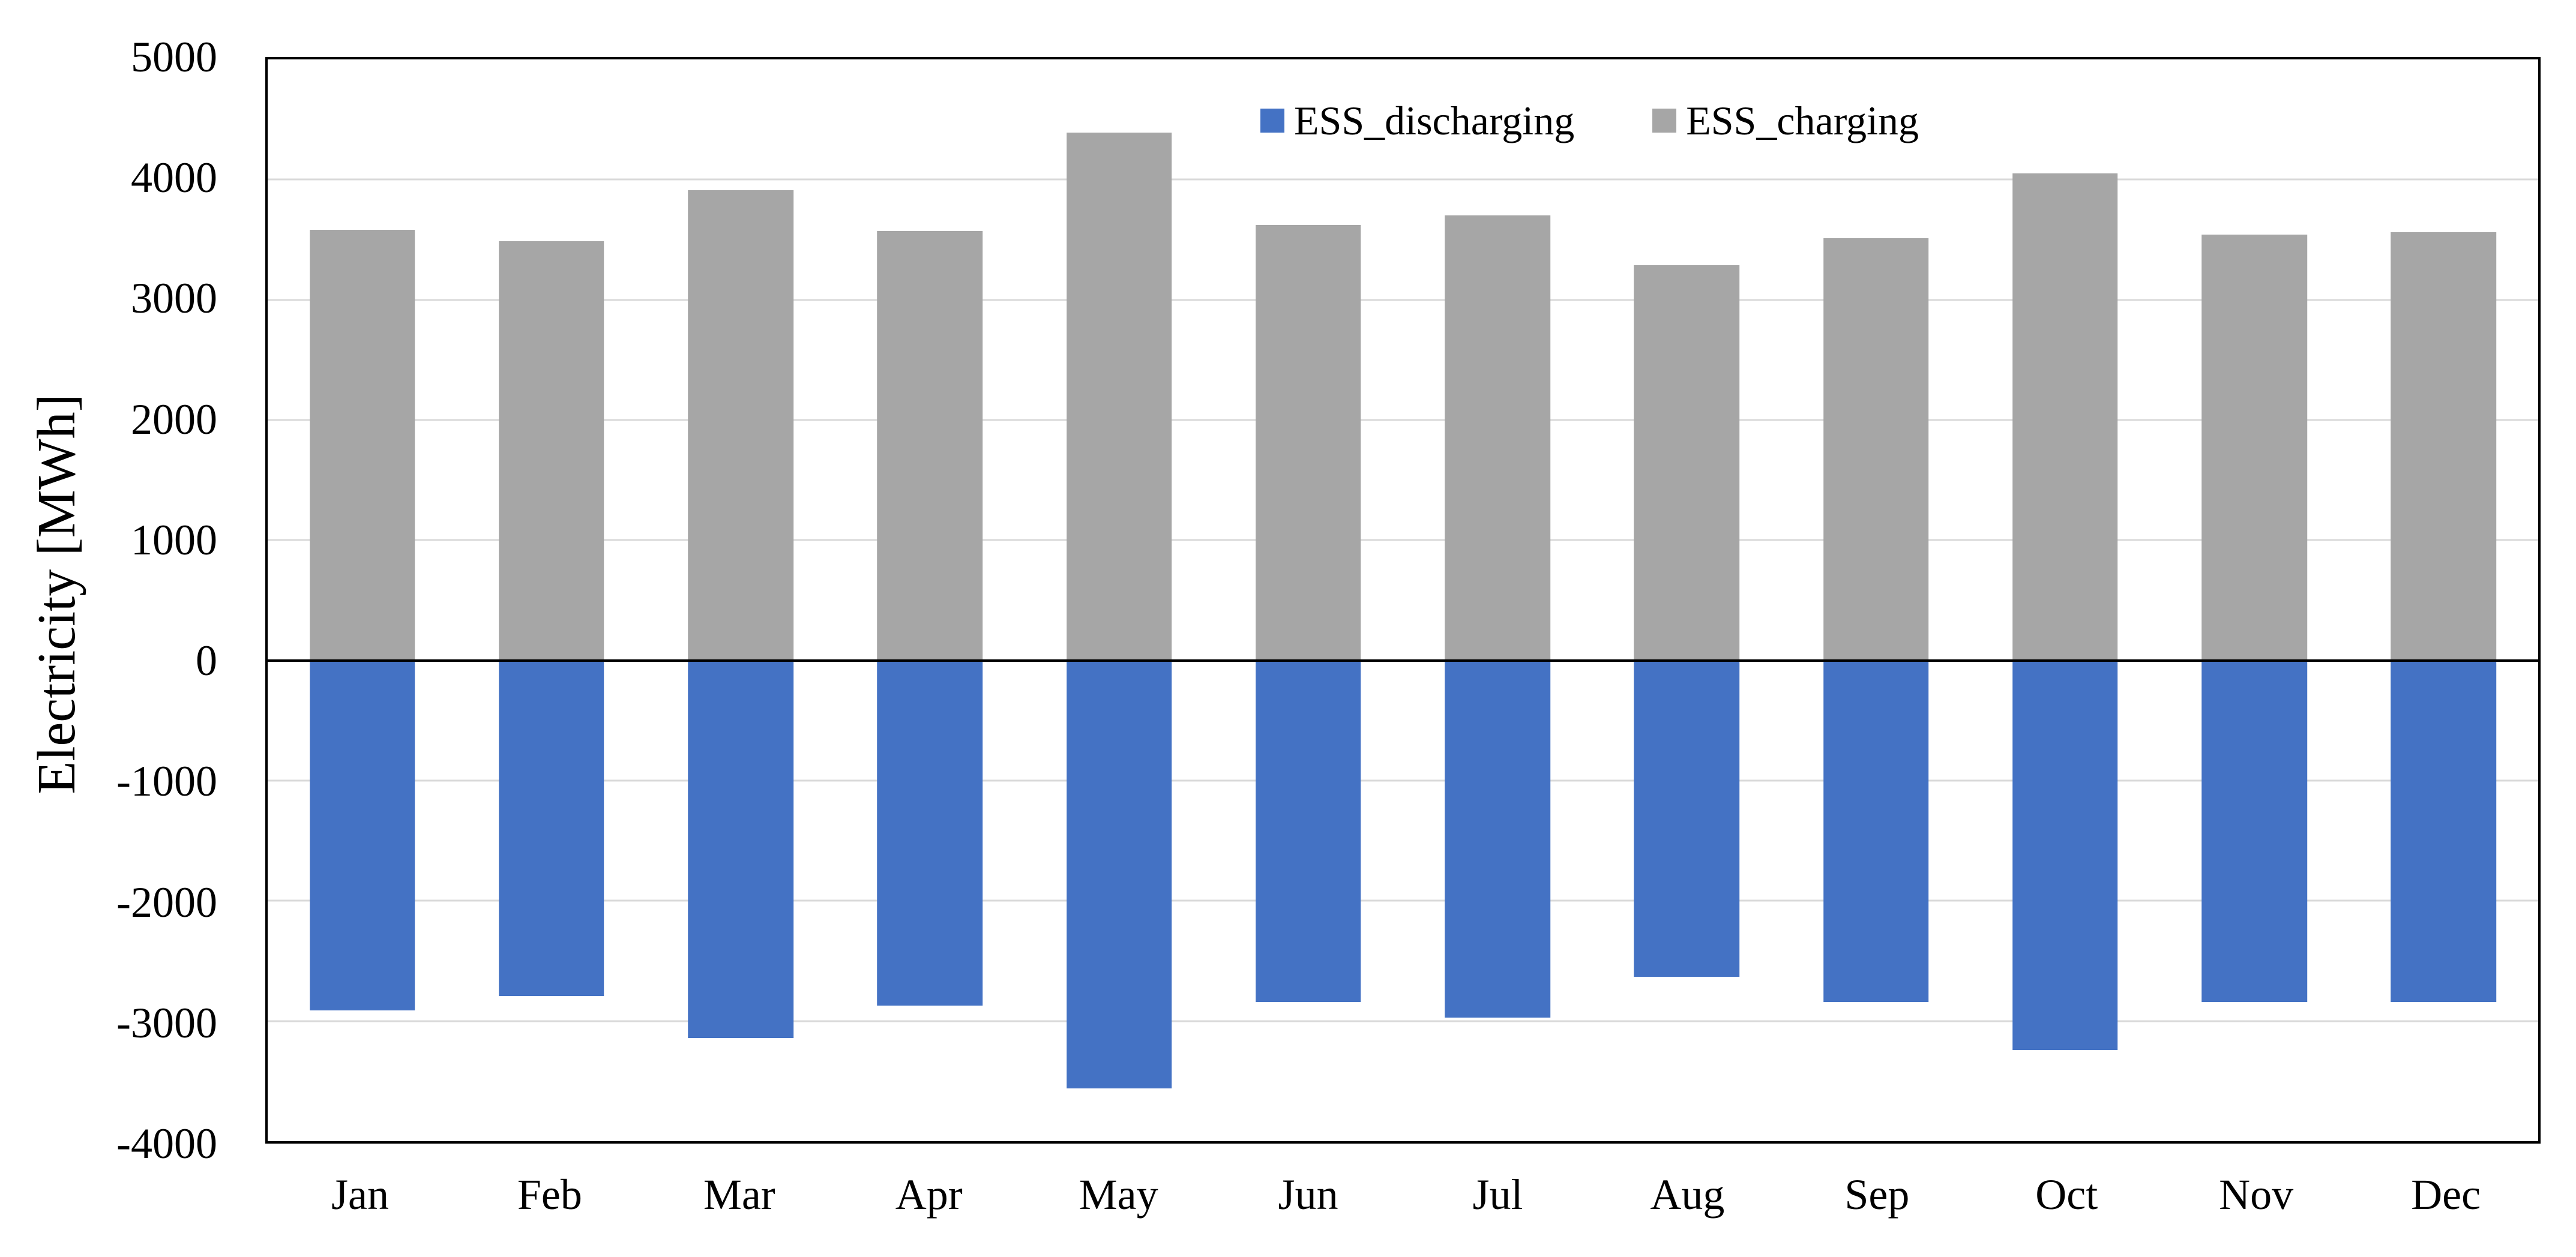  Describe the element at coordinates (739, 1195) in the screenshot. I see `x-tick-label-Mar: Mar` at that location.